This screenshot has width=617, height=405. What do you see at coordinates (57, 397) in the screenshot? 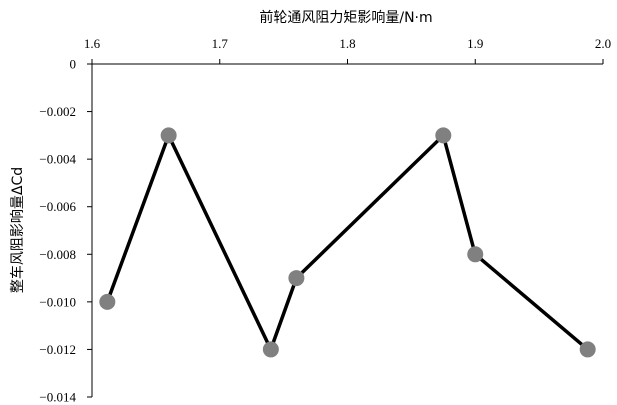
I see `y-tick-label: −0.014` at bounding box center [57, 397].